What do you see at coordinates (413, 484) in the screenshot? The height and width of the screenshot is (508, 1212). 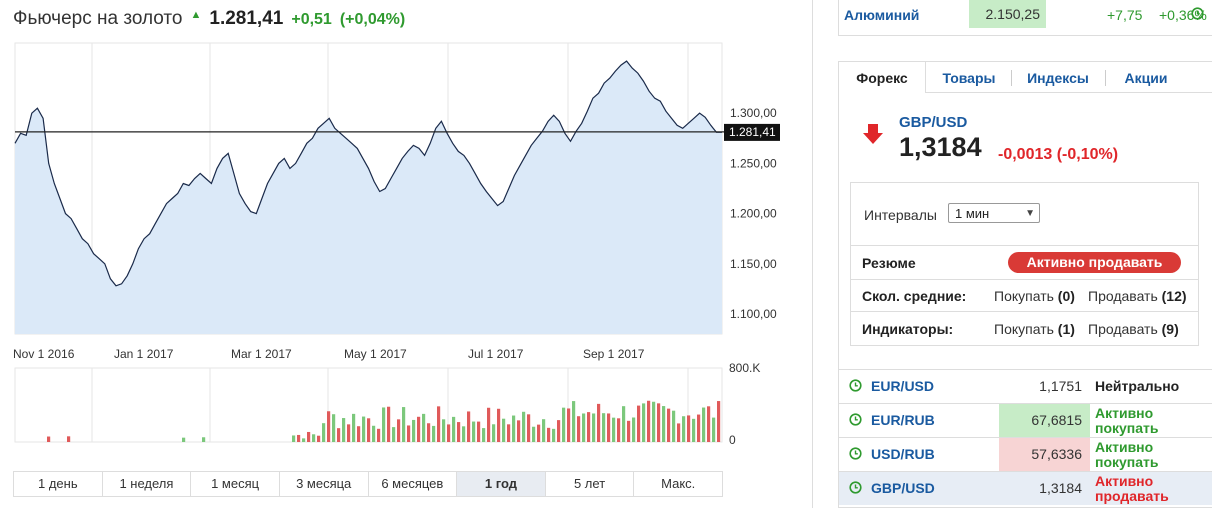 I see `period-tab: 6 месяцев` at bounding box center [413, 484].